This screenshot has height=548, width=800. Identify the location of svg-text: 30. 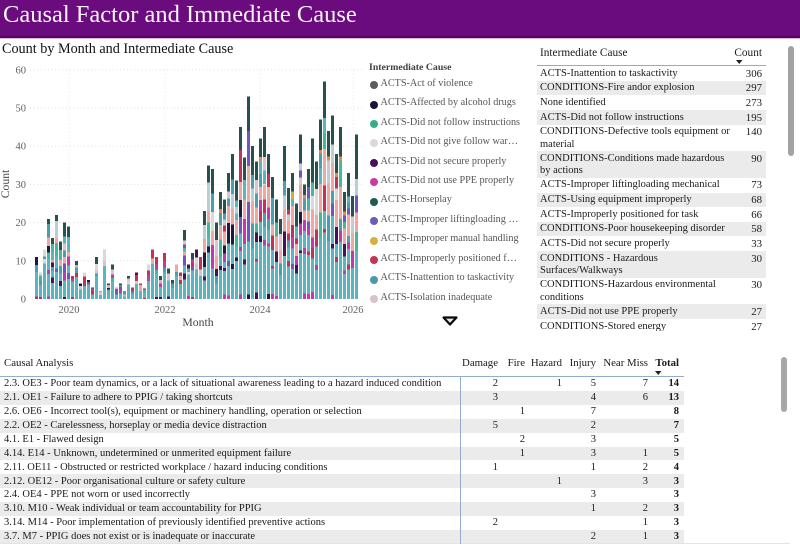
(21, 185).